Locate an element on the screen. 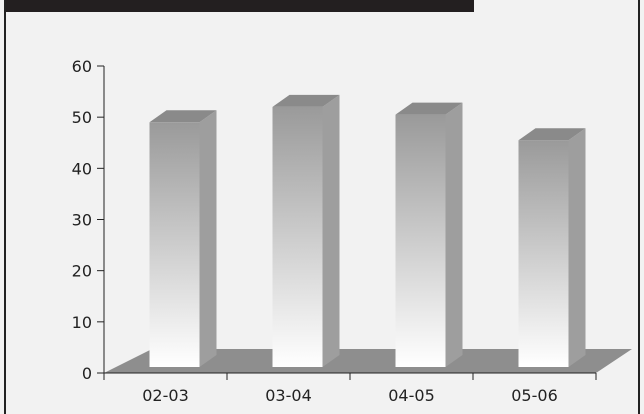 This screenshot has height=414, width=644. x-tick-label: 04-05 is located at coordinates (411, 395).